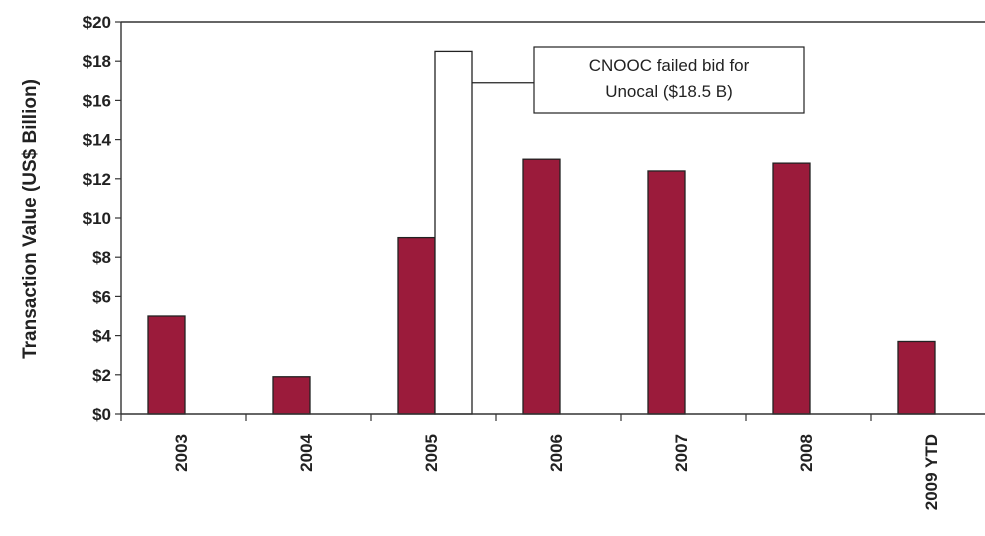 This screenshot has height=536, width=985. I want to click on y-tick-label: $2, so click(101, 375).